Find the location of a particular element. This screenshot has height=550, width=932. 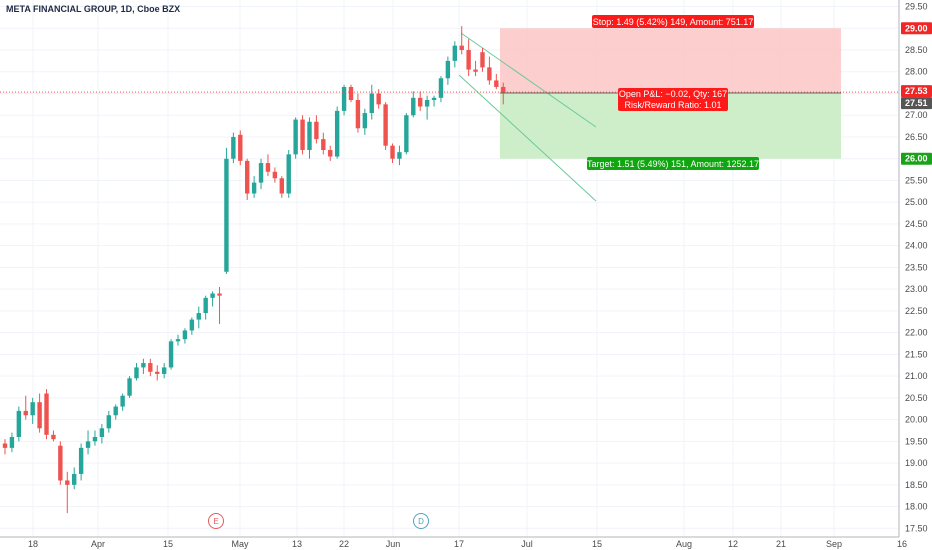

price-tick-label: 20.50 is located at coordinates (916, 398).